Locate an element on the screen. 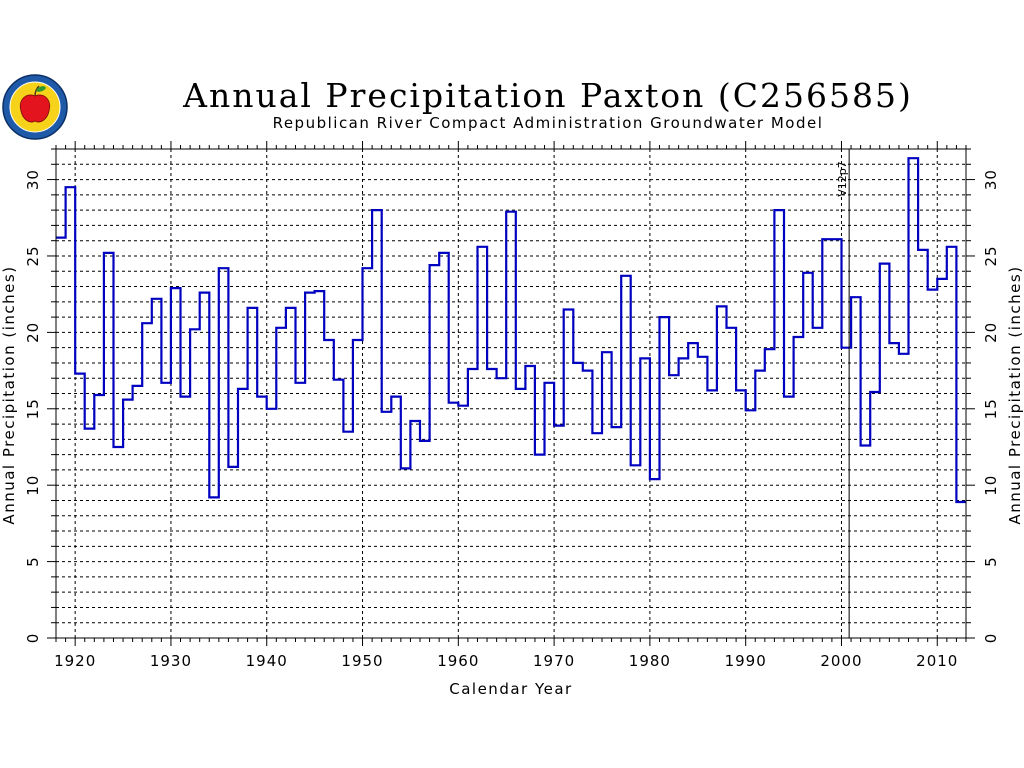 The height and width of the screenshot is (768, 1024). x-tick-label: 2000 is located at coordinates (841, 661).